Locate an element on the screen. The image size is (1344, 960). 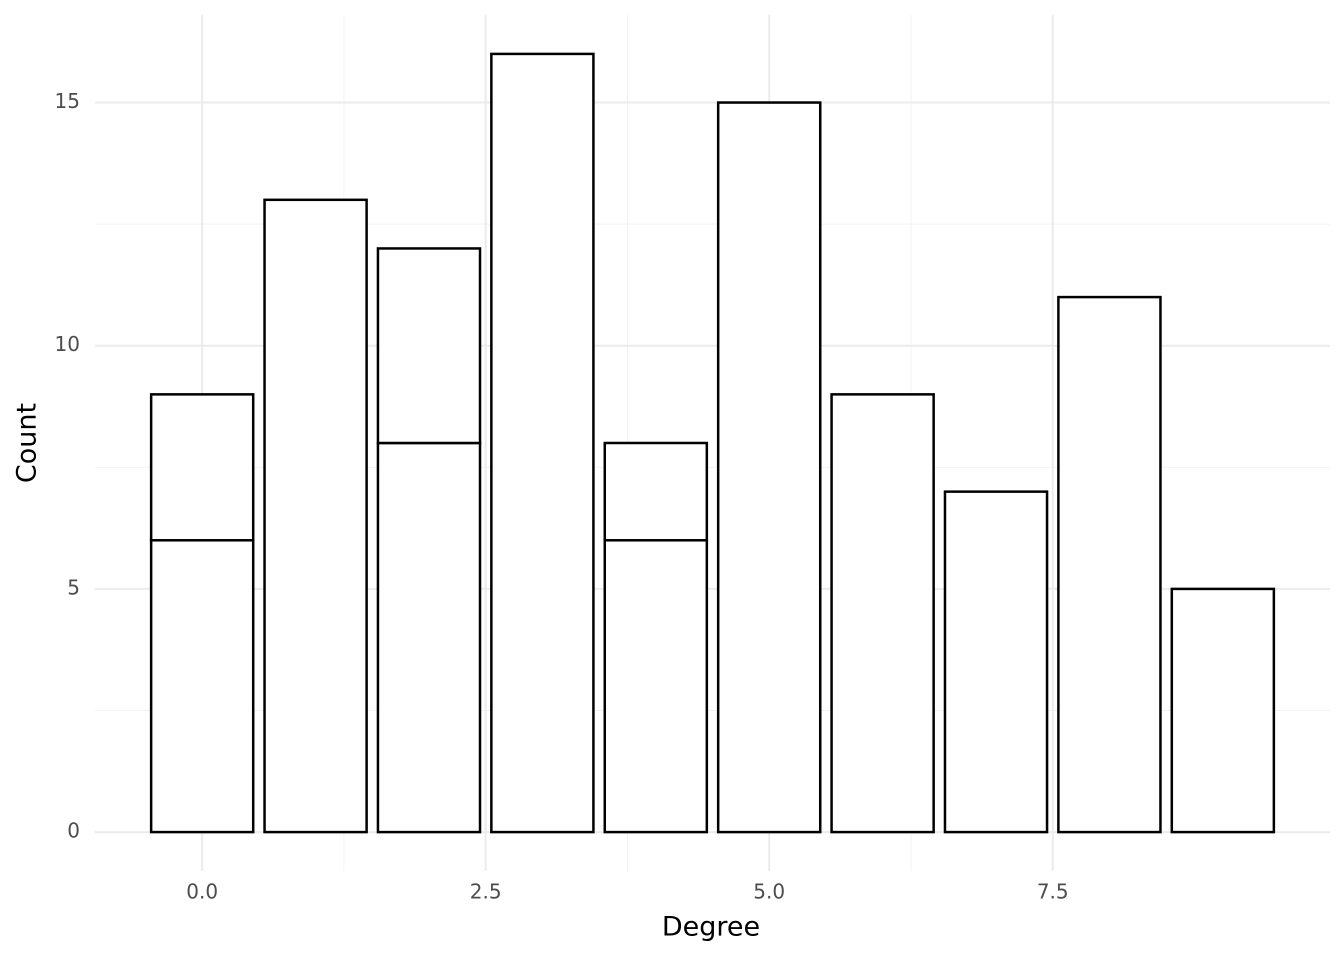
y-tick-label: 10 is located at coordinates (67, 344).